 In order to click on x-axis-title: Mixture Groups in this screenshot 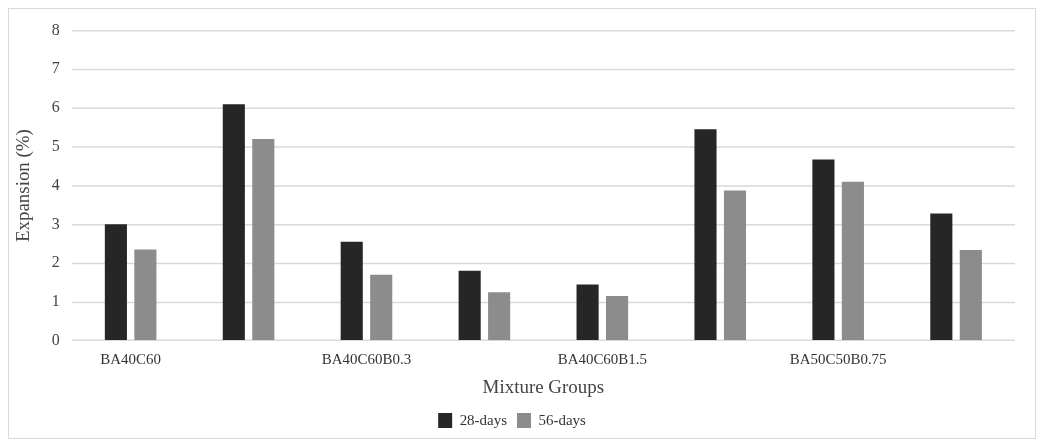, I will do `click(543, 386)`.